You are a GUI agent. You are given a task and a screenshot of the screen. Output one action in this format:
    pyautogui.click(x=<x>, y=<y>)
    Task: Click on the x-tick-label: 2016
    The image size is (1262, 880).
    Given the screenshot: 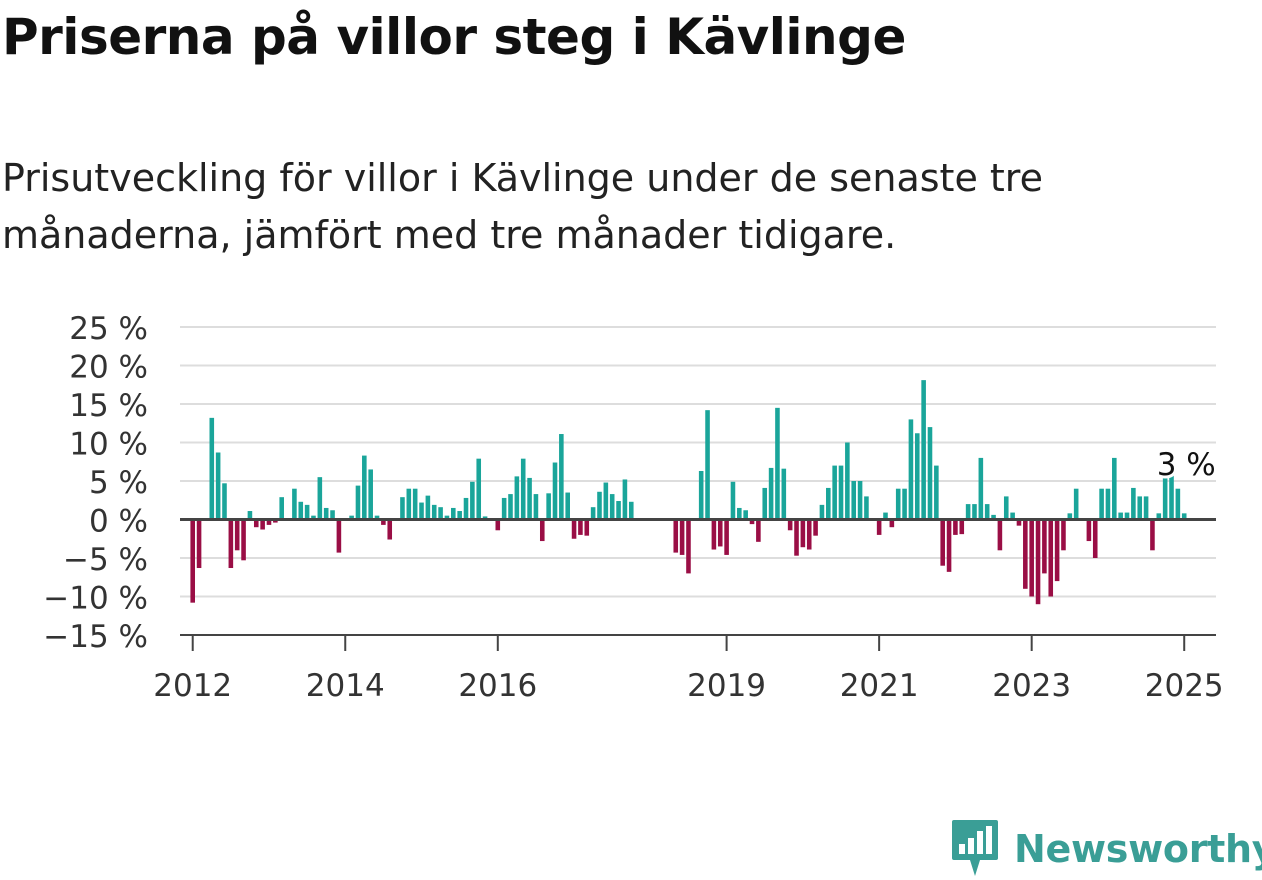 What is the action you would take?
    pyautogui.click(x=497, y=686)
    